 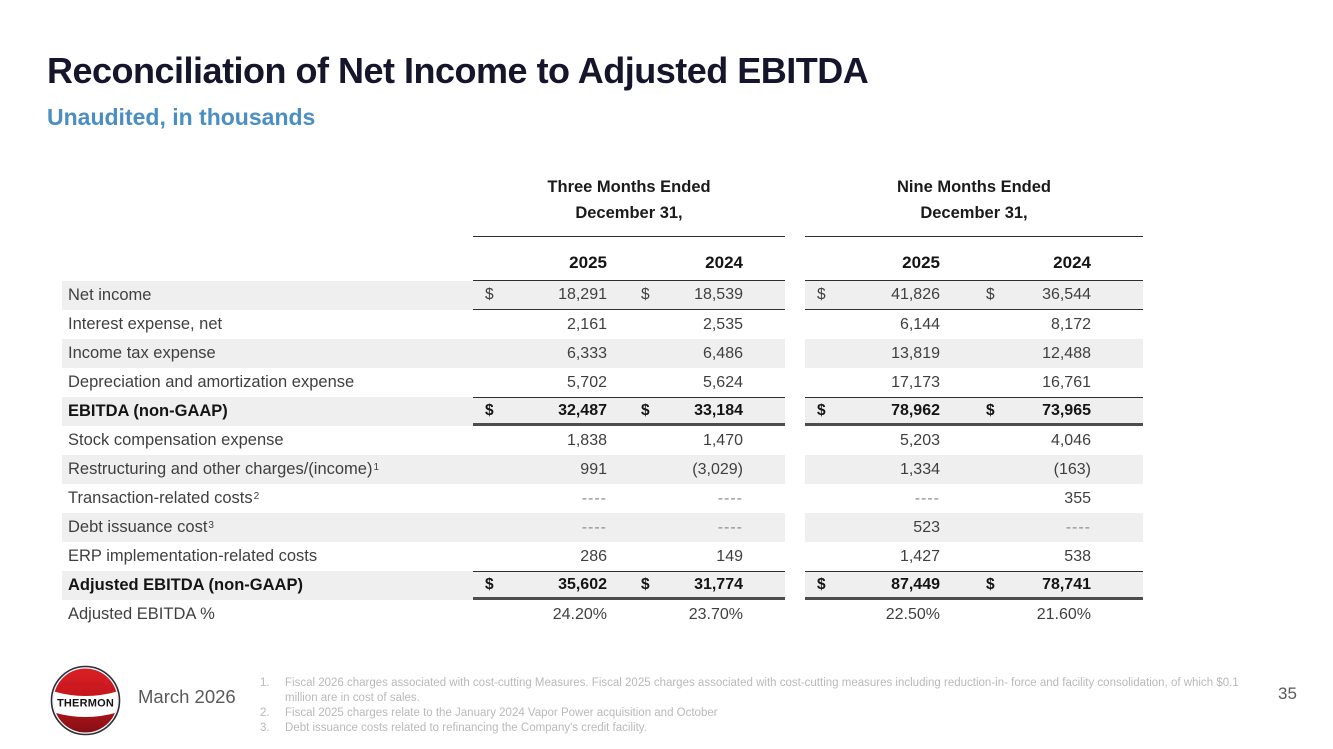 I want to click on value-group: 24.20% 23.70%, so click(x=629, y=614).